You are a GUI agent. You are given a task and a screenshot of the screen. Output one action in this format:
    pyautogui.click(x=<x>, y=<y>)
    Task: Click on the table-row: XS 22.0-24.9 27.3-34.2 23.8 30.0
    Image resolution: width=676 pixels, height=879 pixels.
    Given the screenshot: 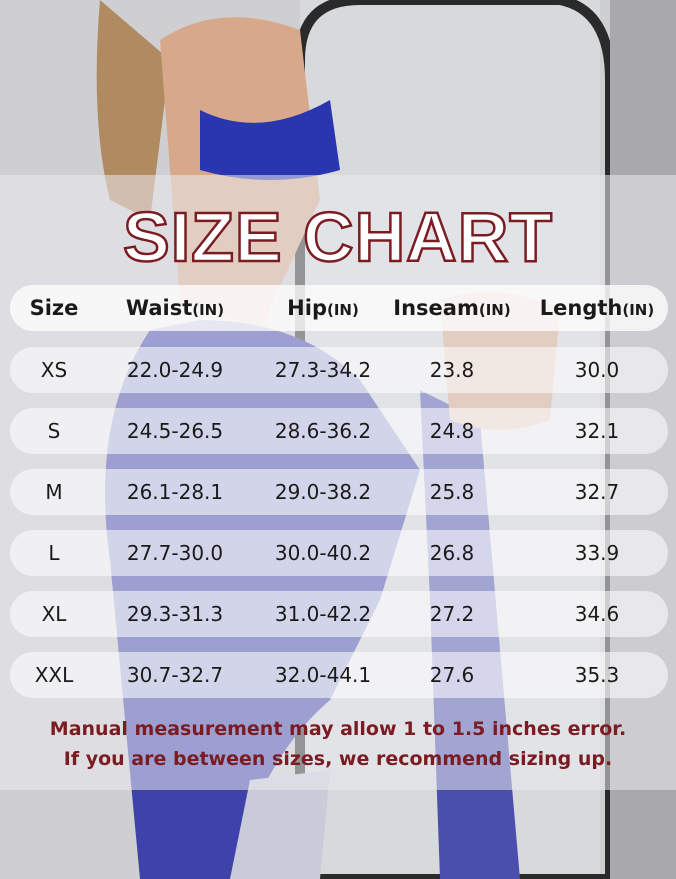 What is the action you would take?
    pyautogui.click(x=339, y=370)
    